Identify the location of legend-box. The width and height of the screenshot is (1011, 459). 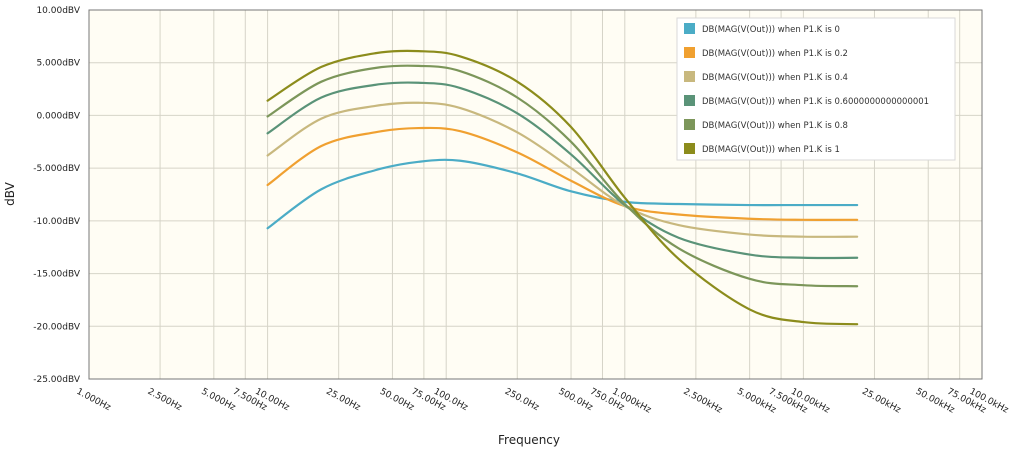
(816, 89).